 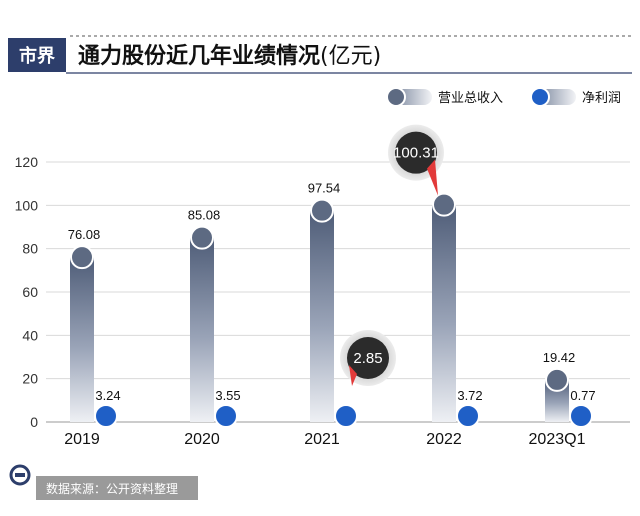 I want to click on source-icon-bar, so click(x=20, y=475).